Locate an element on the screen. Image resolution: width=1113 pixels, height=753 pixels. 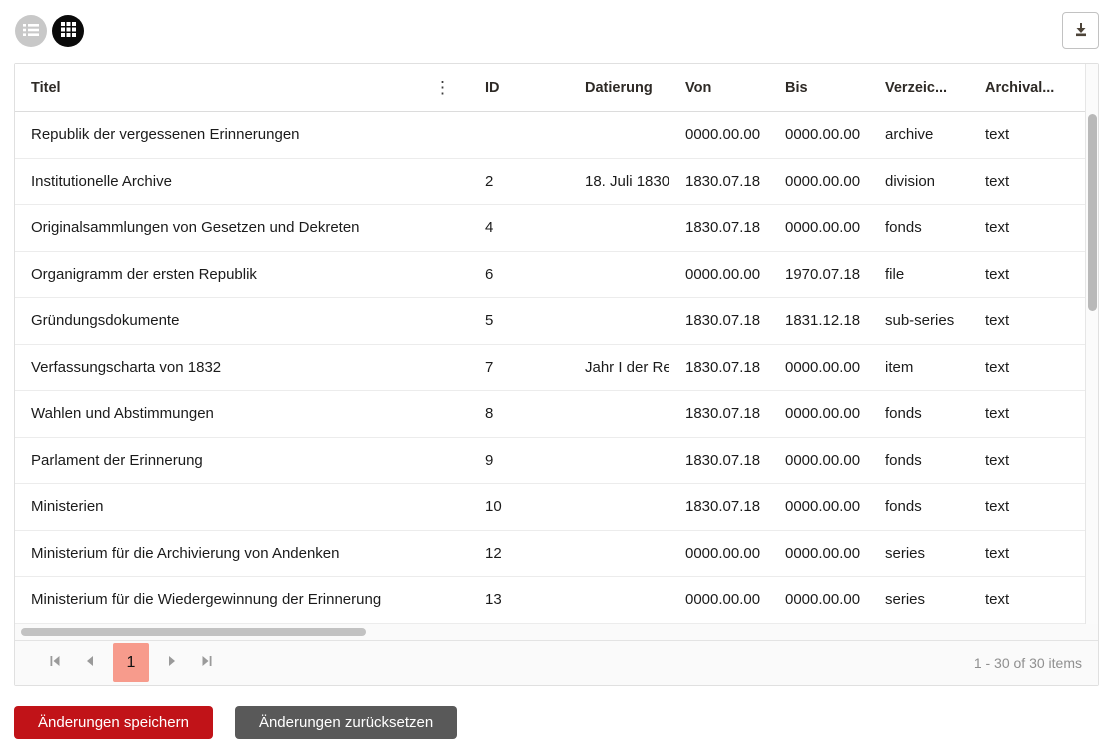
cell-id: 8 is located at coordinates (489, 414).